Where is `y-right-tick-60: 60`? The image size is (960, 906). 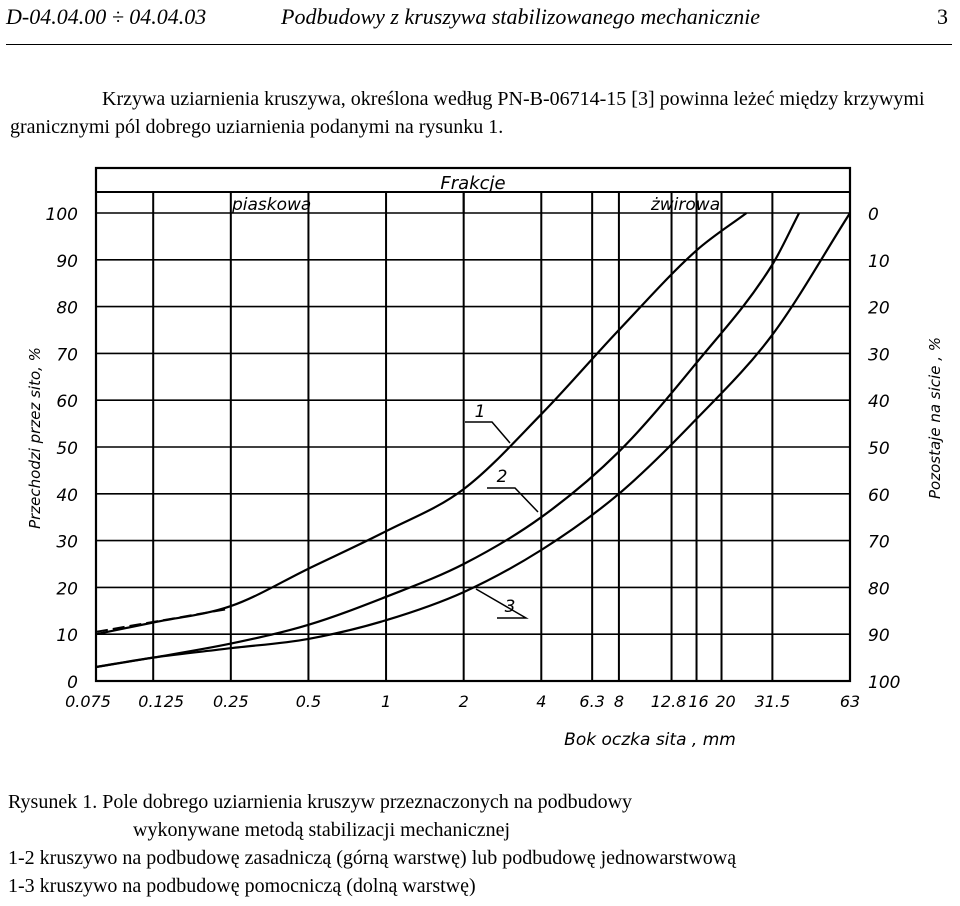
y-right-tick-60: 60 is located at coordinates (879, 496).